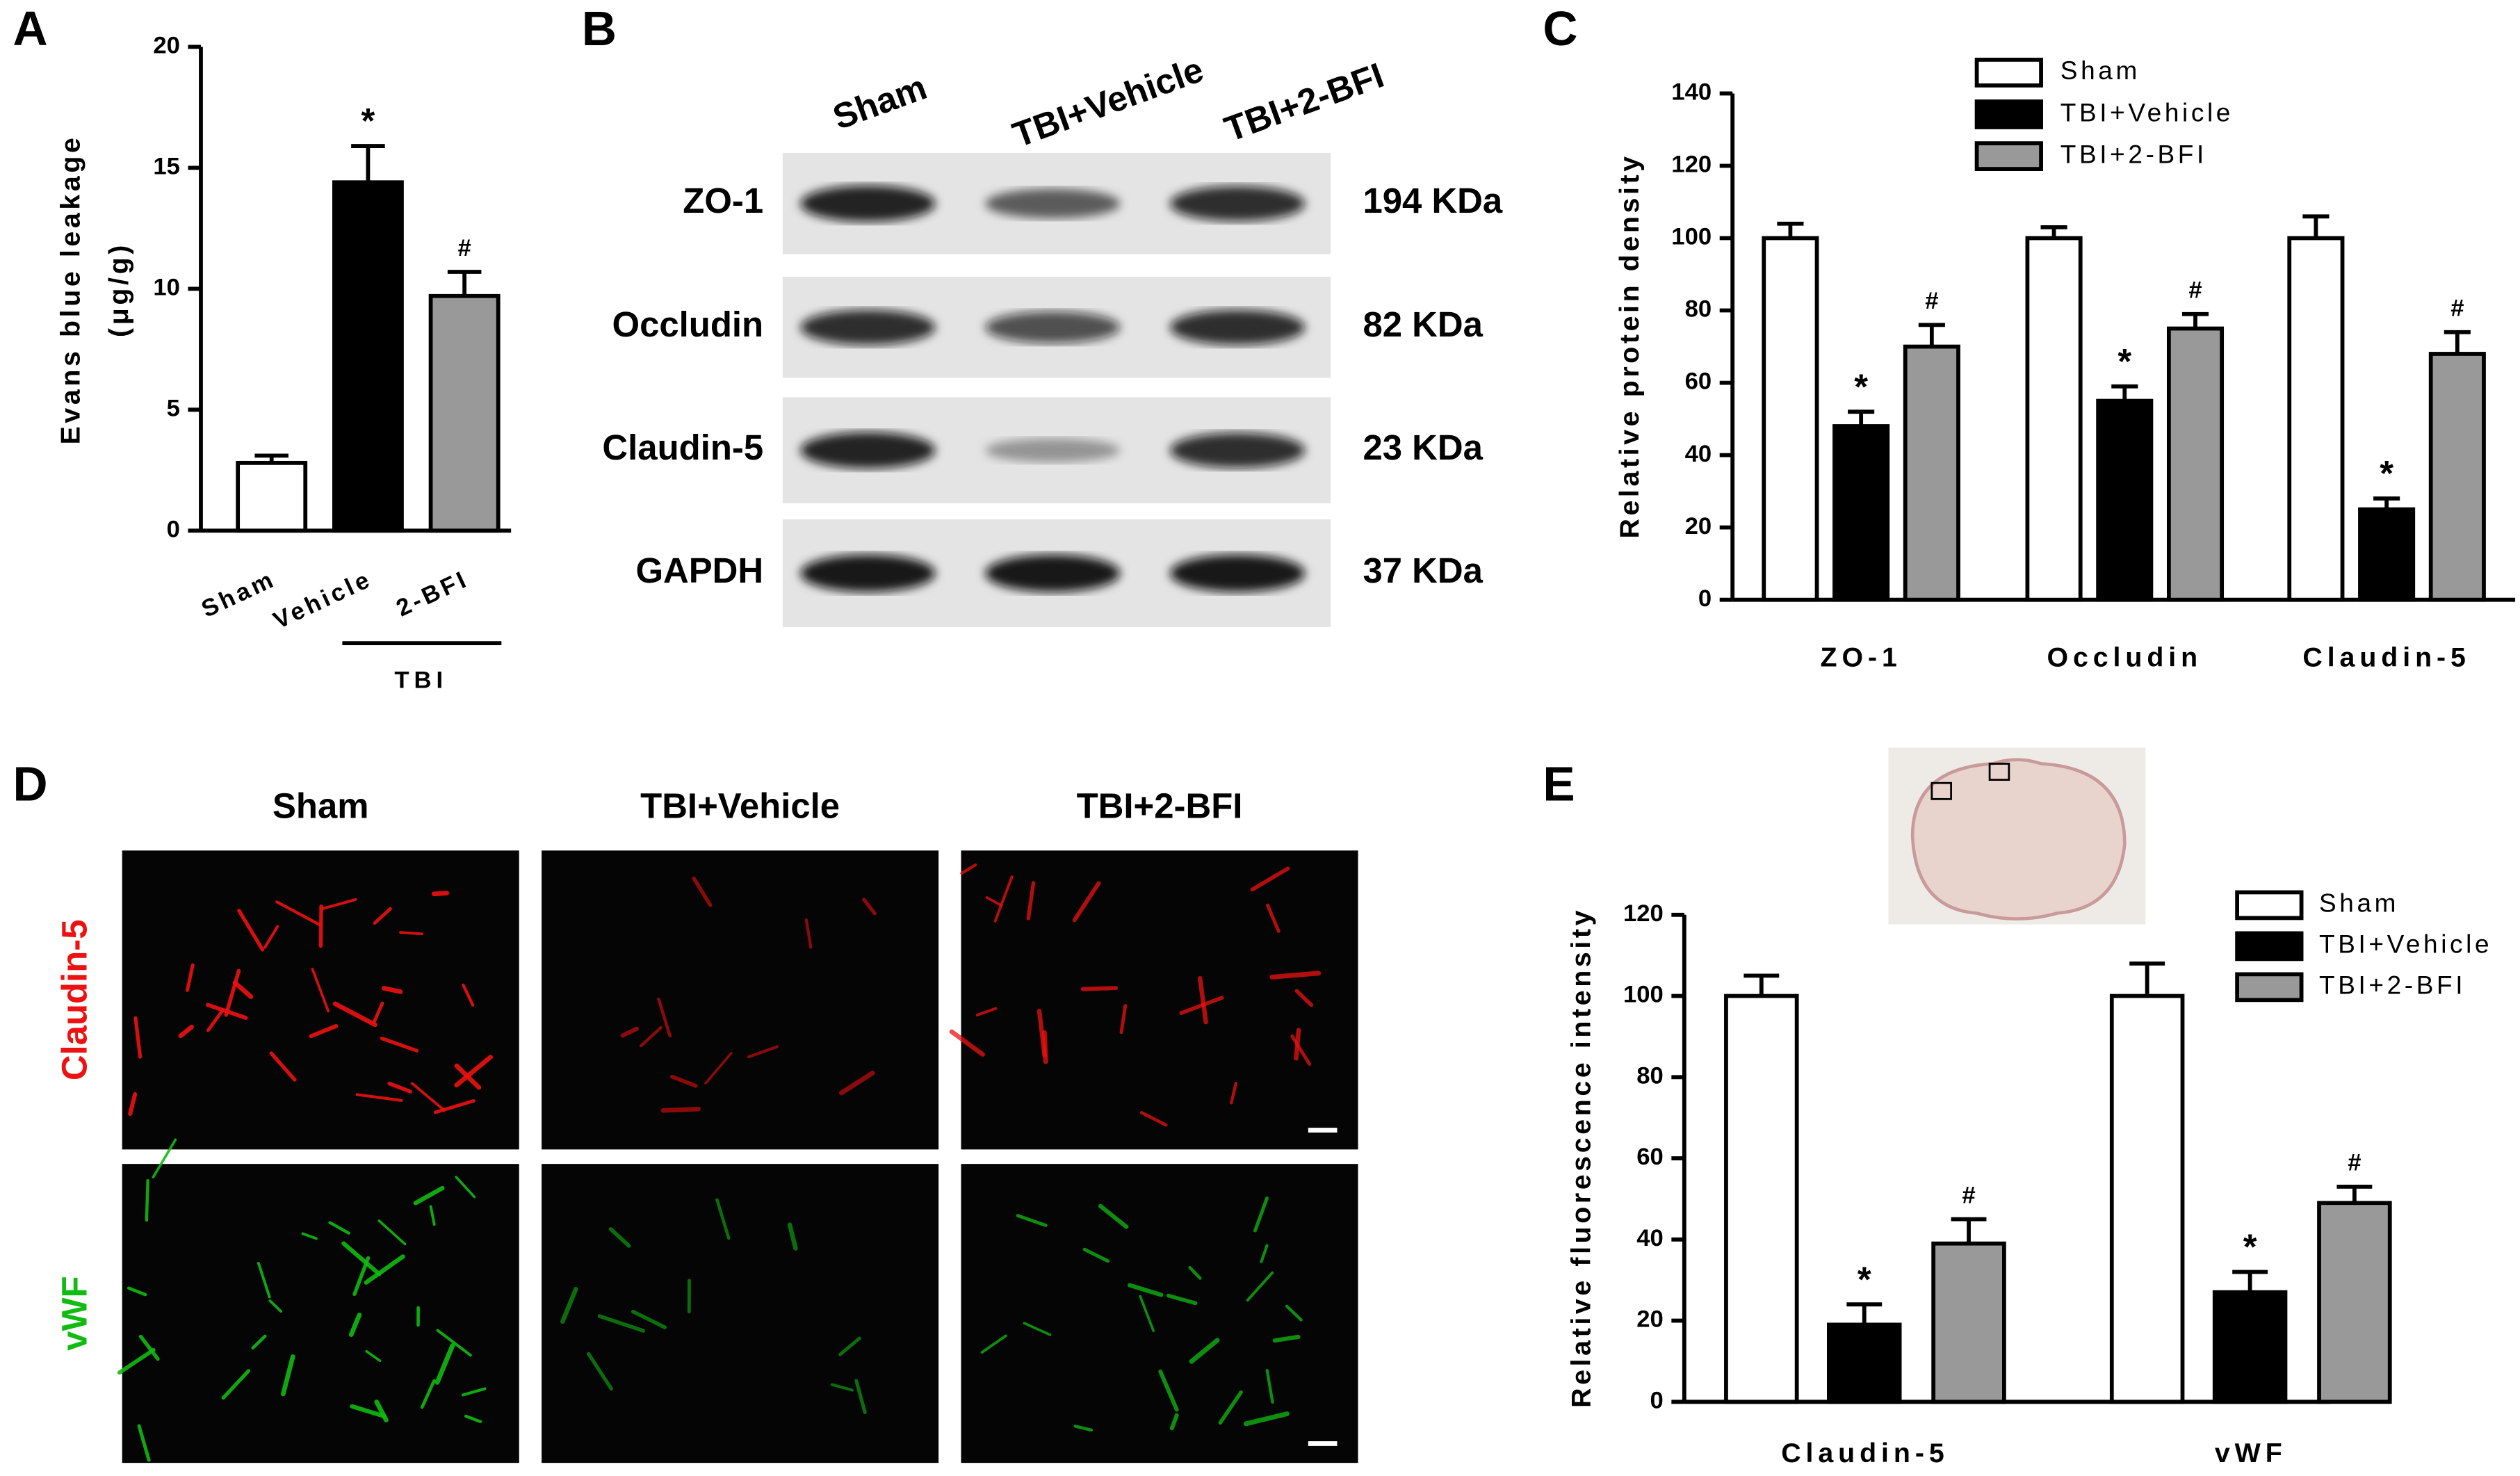 The height and width of the screenshot is (1476, 2520). Describe the element at coordinates (2392, 985) in the screenshot. I see `legend-label: TBI+2-BFI` at that location.